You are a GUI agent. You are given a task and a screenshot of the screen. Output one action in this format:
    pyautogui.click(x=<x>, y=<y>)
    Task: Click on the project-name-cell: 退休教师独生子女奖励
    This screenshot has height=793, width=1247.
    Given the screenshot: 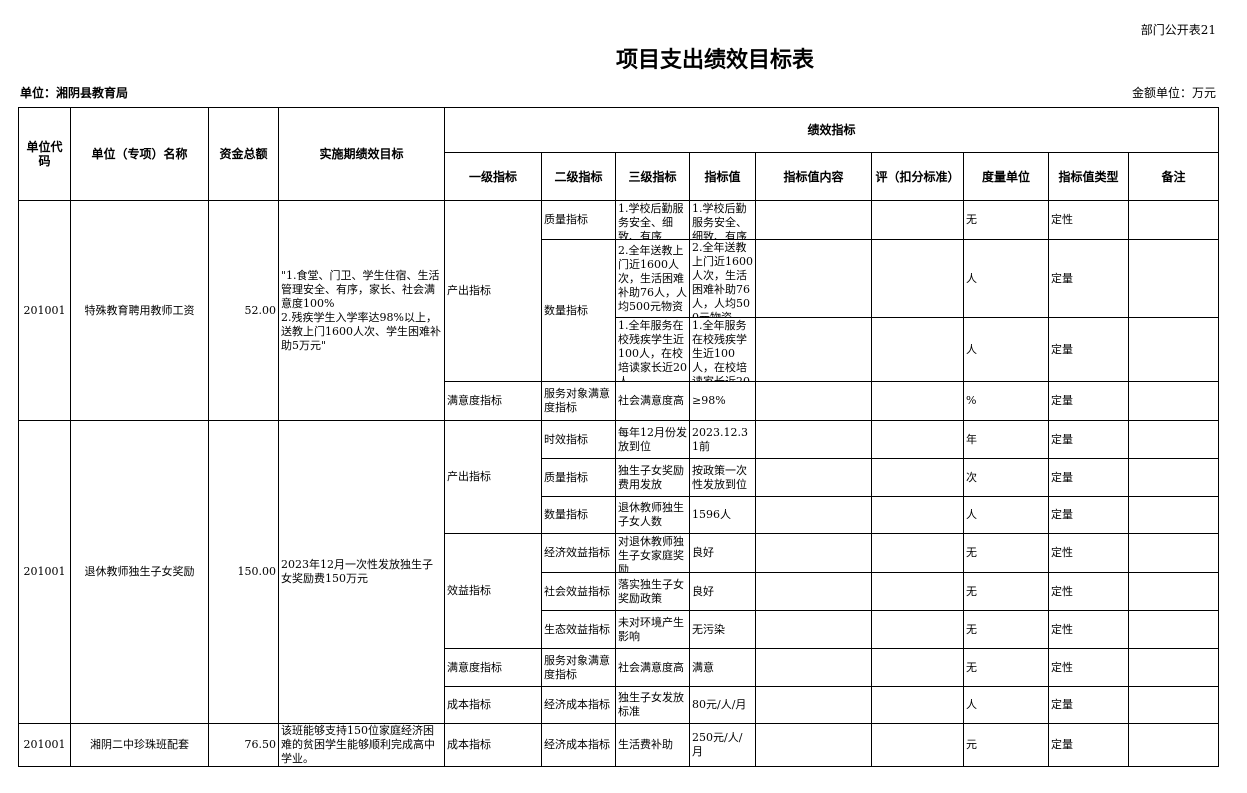 What is the action you would take?
    pyautogui.click(x=139, y=572)
    